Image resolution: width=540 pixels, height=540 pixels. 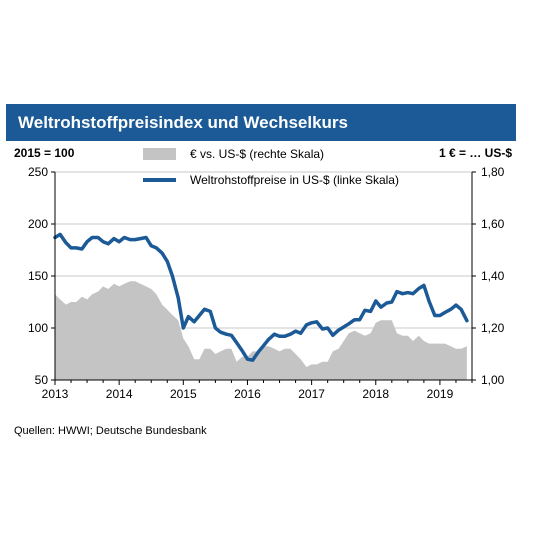 What do you see at coordinates (183, 122) in the screenshot?
I see `chart-title: Weltrohstoffpreisindex und Wechselkurs` at bounding box center [183, 122].